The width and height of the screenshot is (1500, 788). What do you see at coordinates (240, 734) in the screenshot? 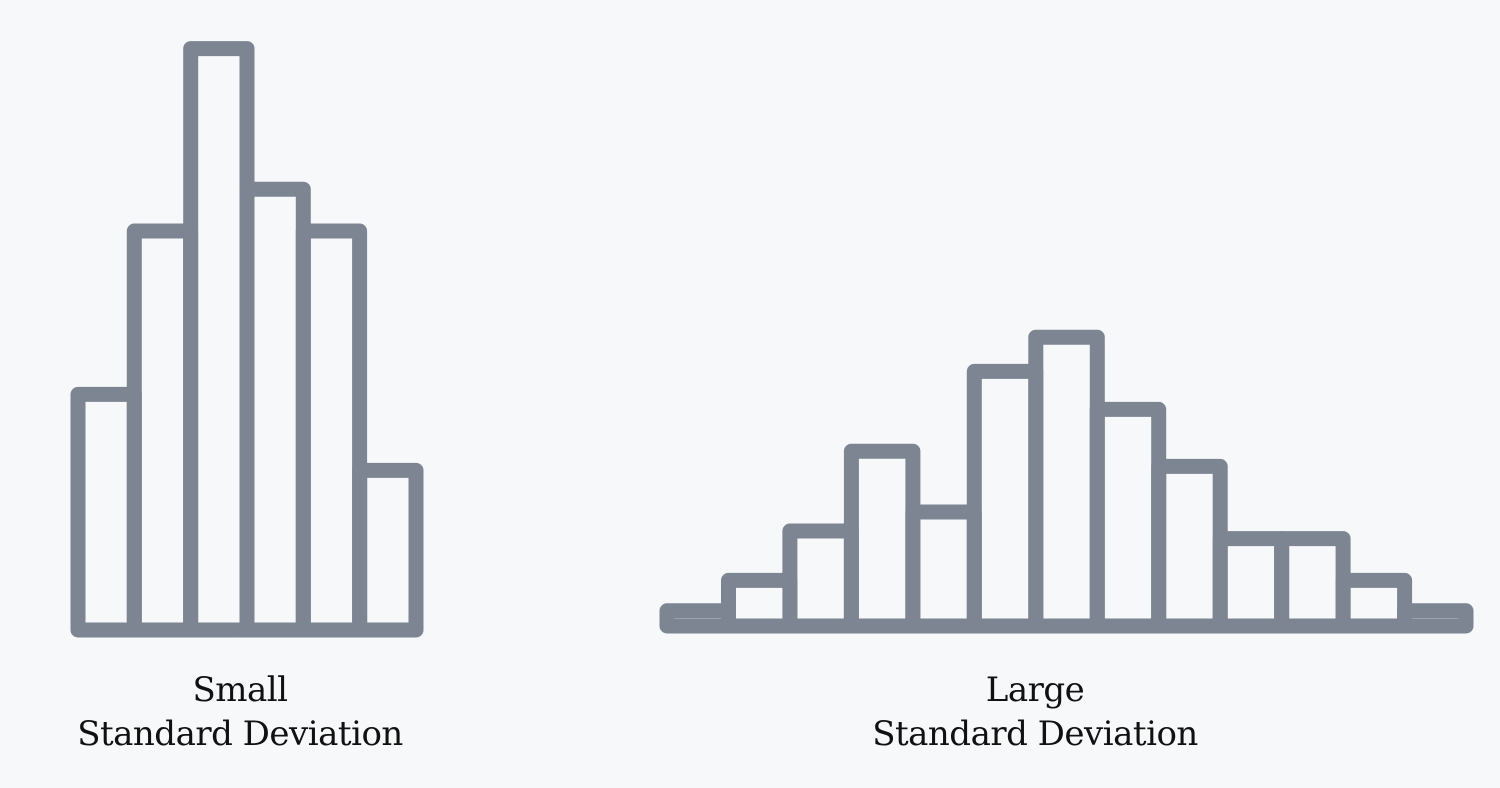
I see `caption-small-line2: Standard Deviation` at bounding box center [240, 734].